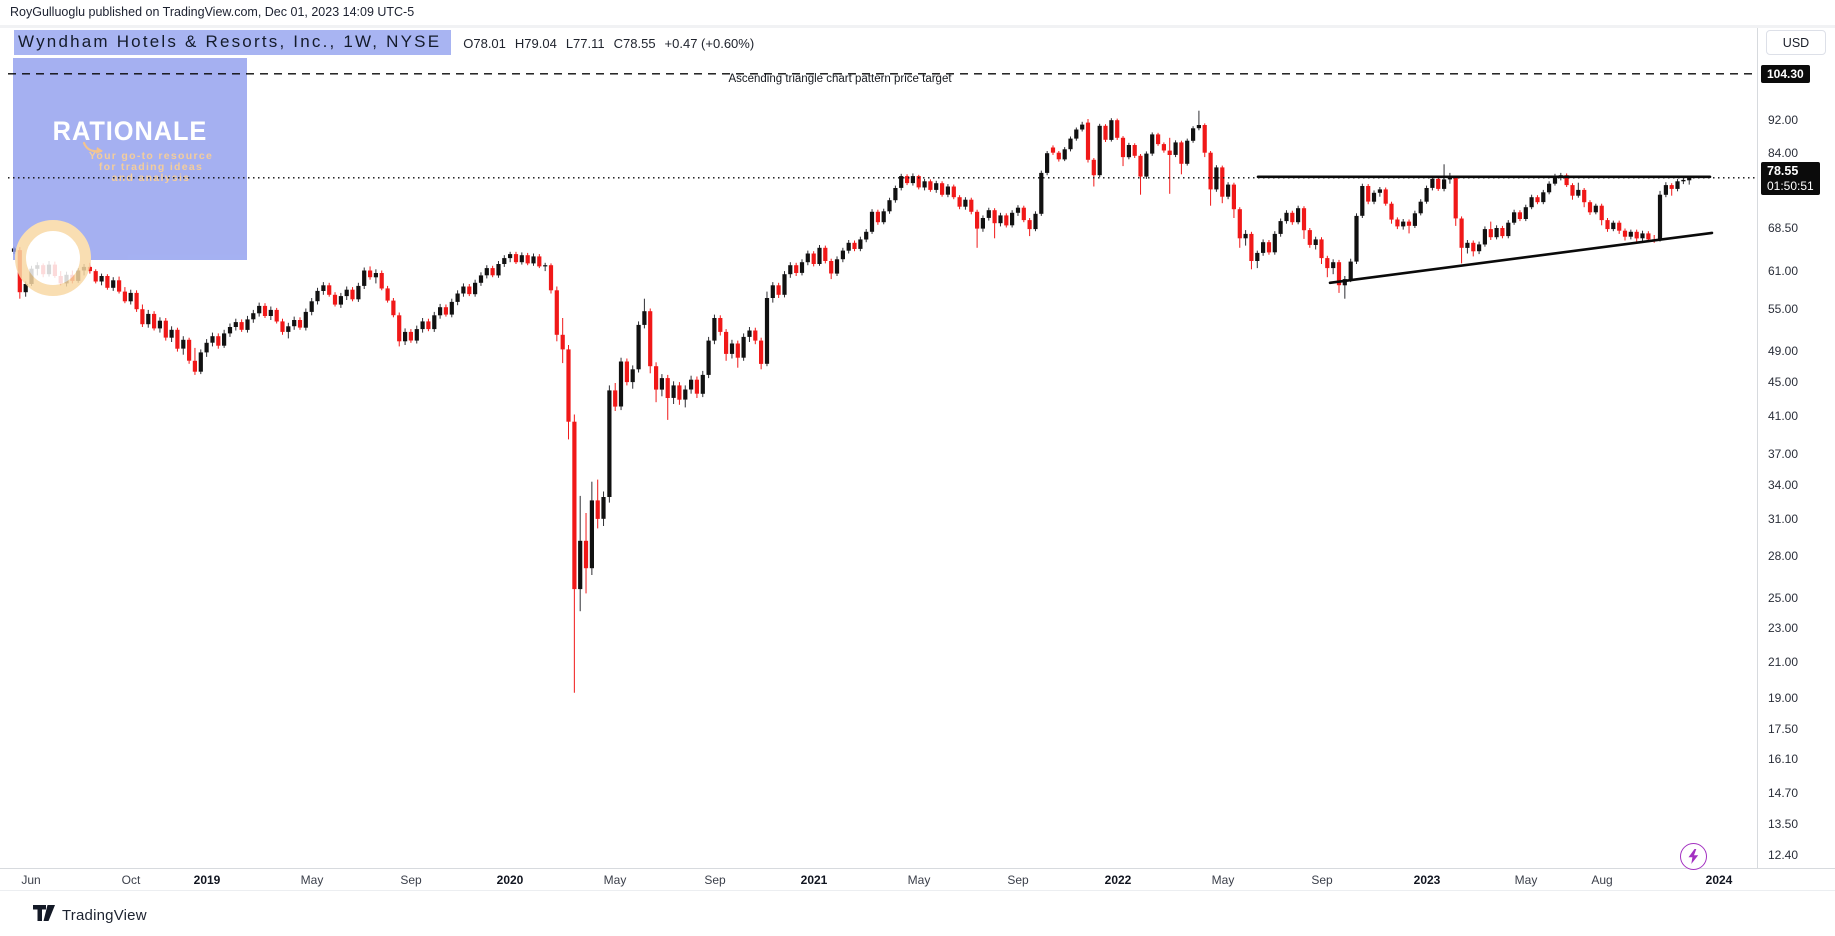 Image resolution: width=1835 pixels, height=936 pixels. I want to click on price-tick-label: 23.00, so click(1783, 628).